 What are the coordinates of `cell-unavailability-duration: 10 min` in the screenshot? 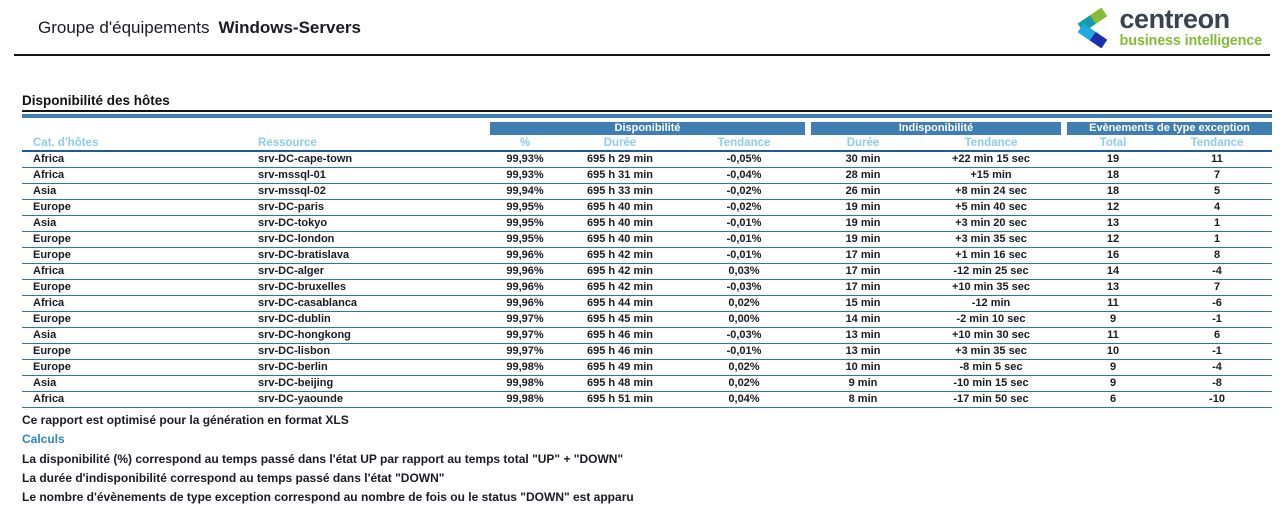 It's located at (863, 367).